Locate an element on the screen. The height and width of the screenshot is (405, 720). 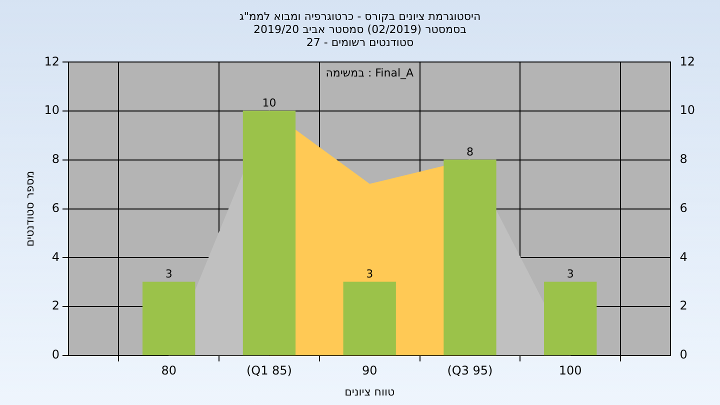
x-axis-title: טווח ציונים is located at coordinates (369, 391).